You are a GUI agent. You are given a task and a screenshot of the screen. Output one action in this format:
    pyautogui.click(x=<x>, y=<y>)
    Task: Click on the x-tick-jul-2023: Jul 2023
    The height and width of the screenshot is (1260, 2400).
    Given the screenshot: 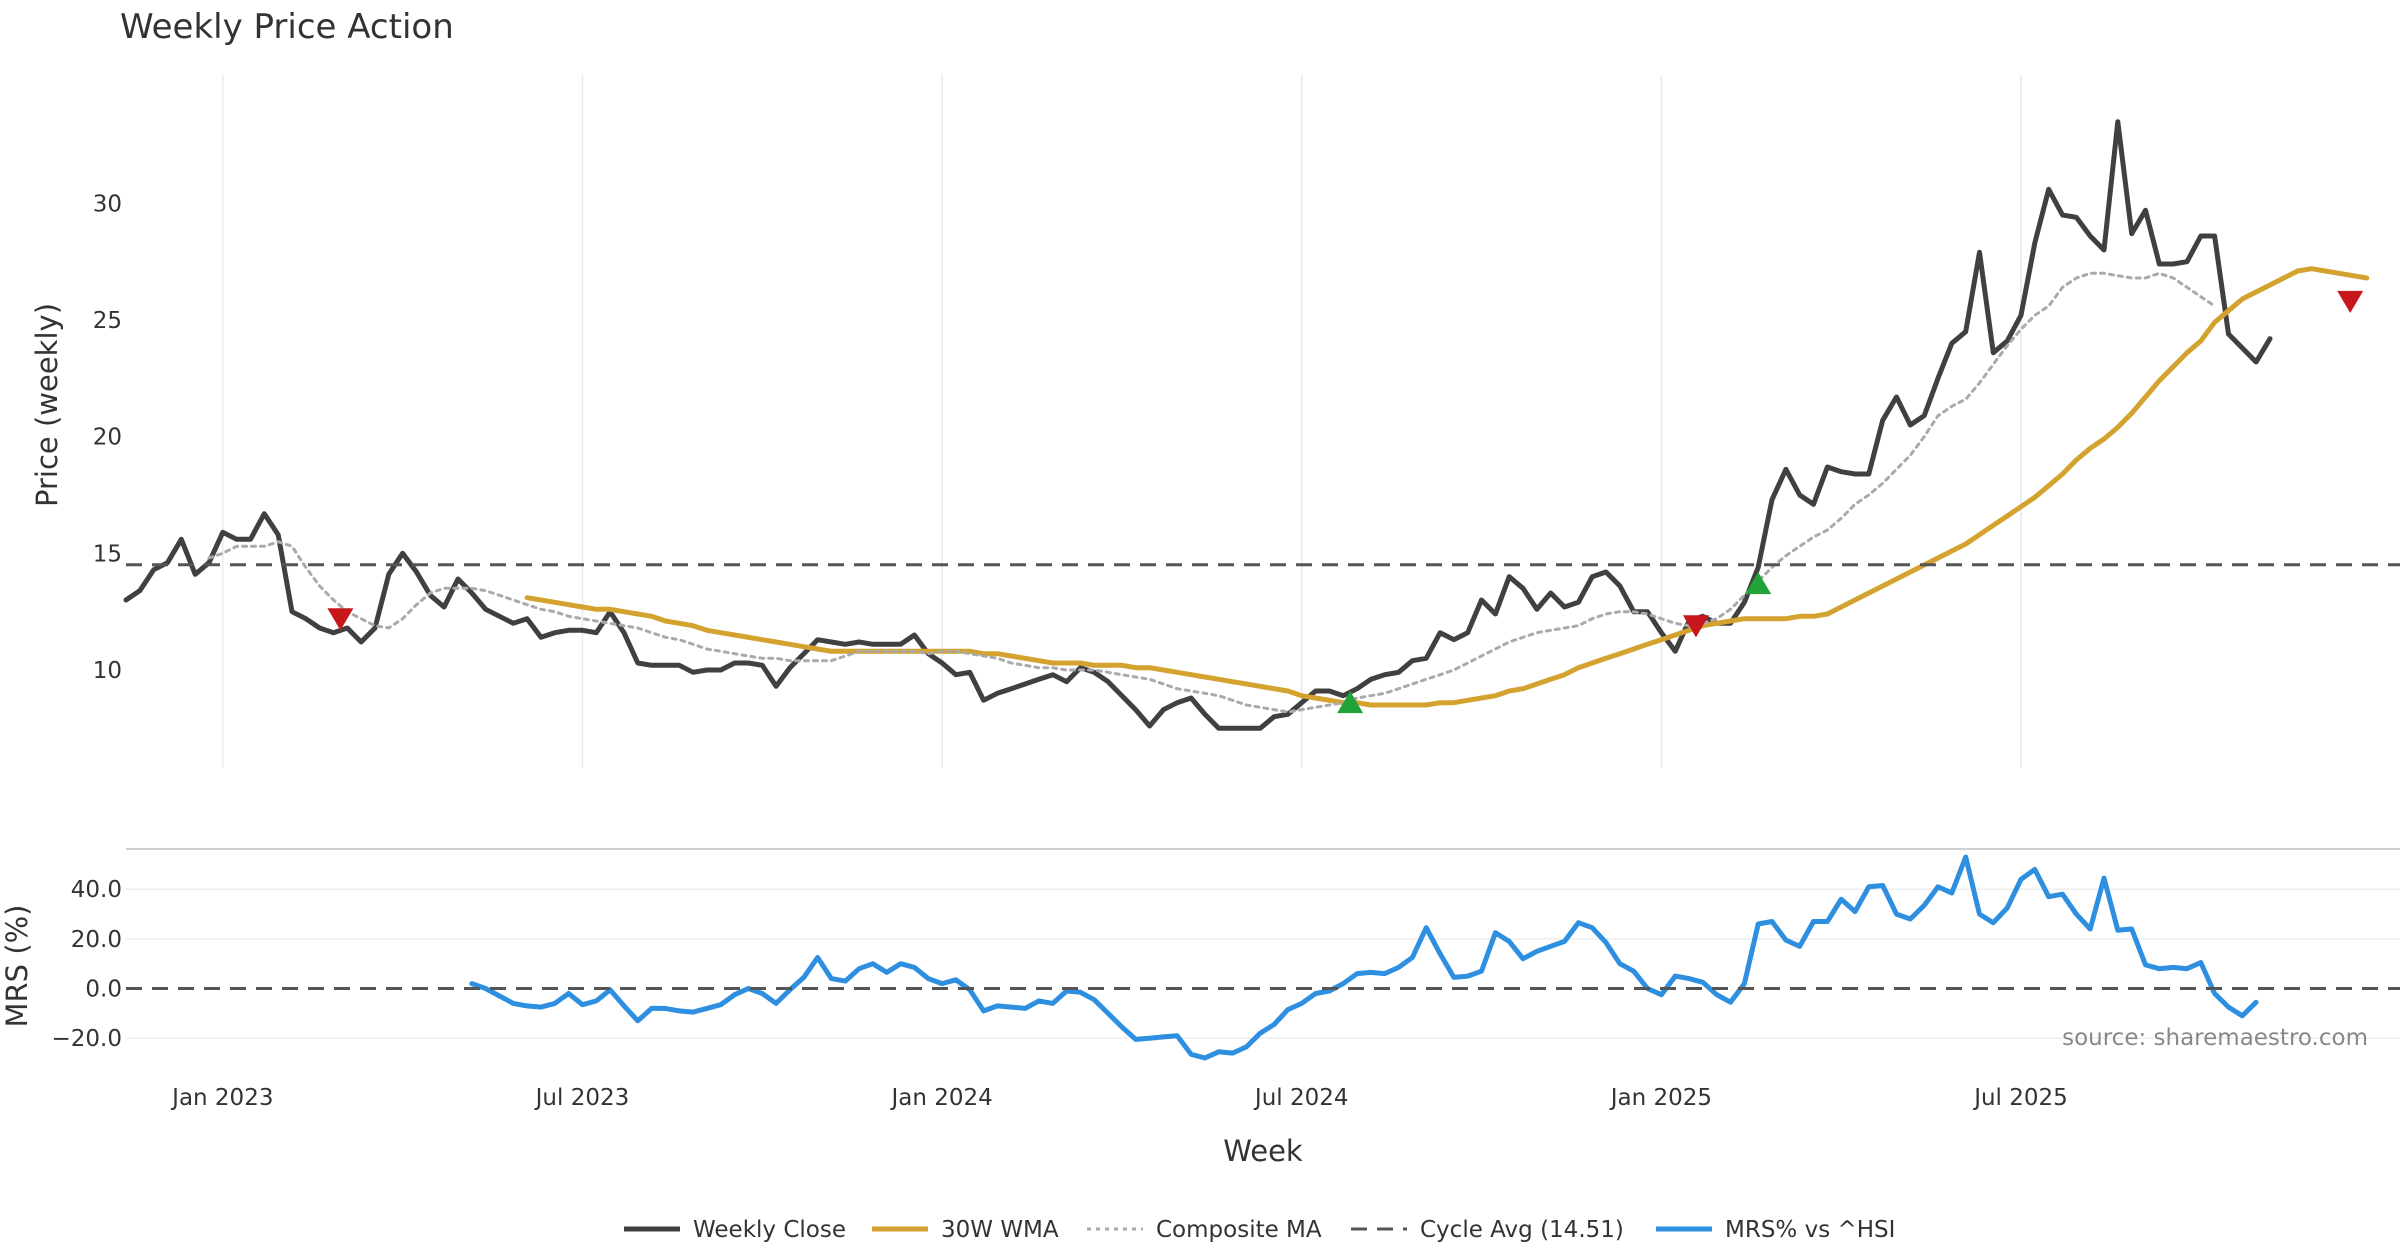 What is the action you would take?
    pyautogui.click(x=582, y=1098)
    